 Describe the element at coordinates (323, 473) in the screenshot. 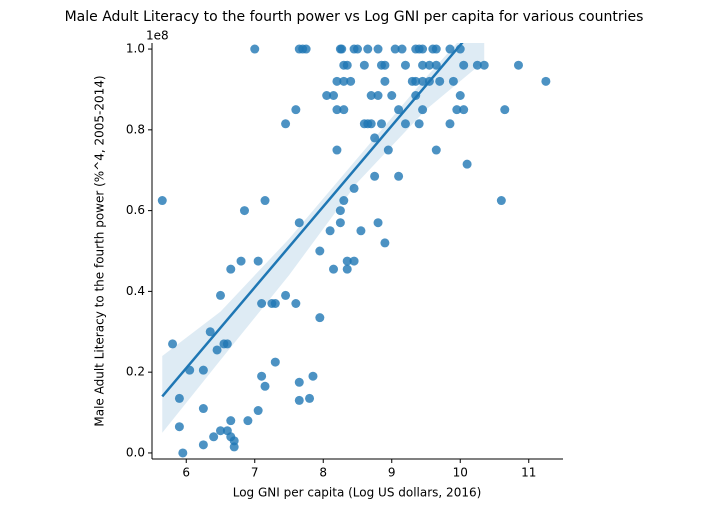

I see `x-tick-label: 8` at that location.